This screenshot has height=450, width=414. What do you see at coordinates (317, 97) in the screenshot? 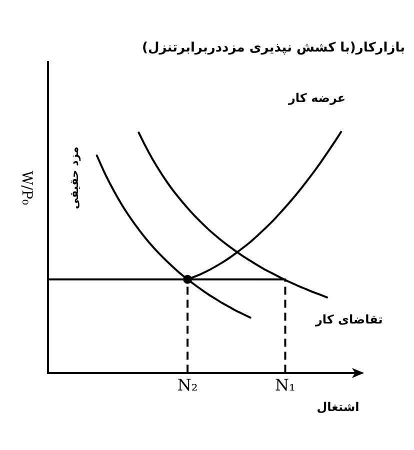
I see `text: عرضه کار` at bounding box center [317, 97].